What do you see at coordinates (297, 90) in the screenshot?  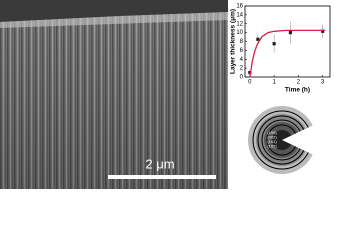 I see `x-axis-label: Time (h)` at bounding box center [297, 90].